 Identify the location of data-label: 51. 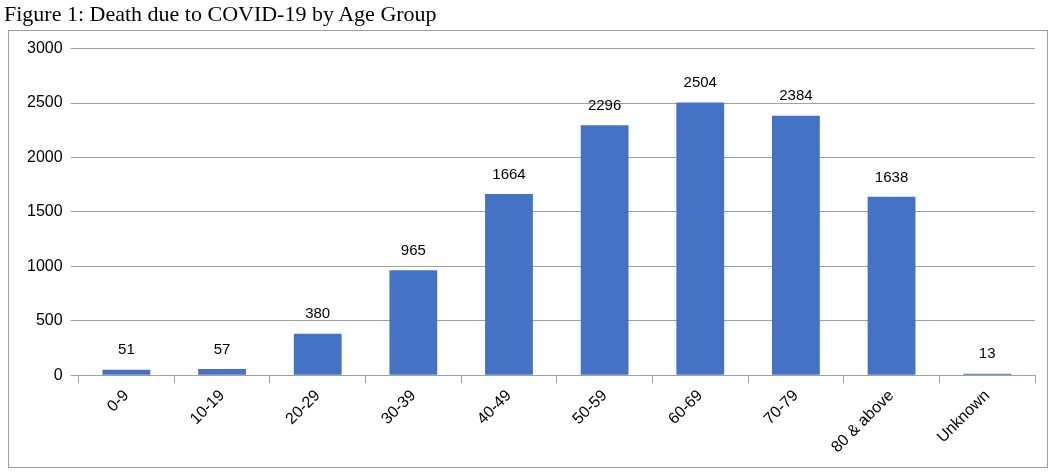
(126, 349).